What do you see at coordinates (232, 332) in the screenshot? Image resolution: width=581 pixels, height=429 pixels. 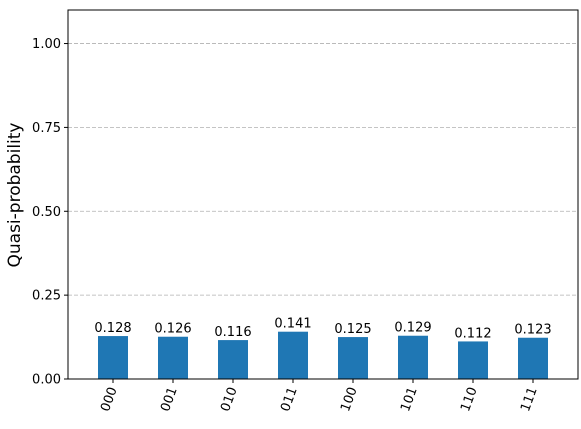 I see `value-label: 0.116` at bounding box center [232, 332].